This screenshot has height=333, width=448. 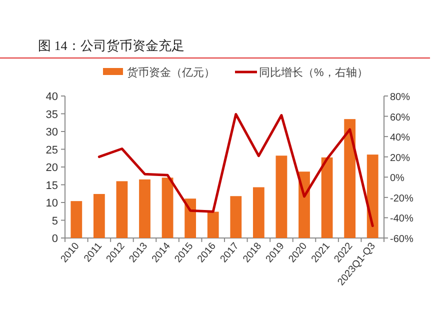 I want to click on chart-title: 图 14：公司货币资金充足, so click(x=111, y=45).